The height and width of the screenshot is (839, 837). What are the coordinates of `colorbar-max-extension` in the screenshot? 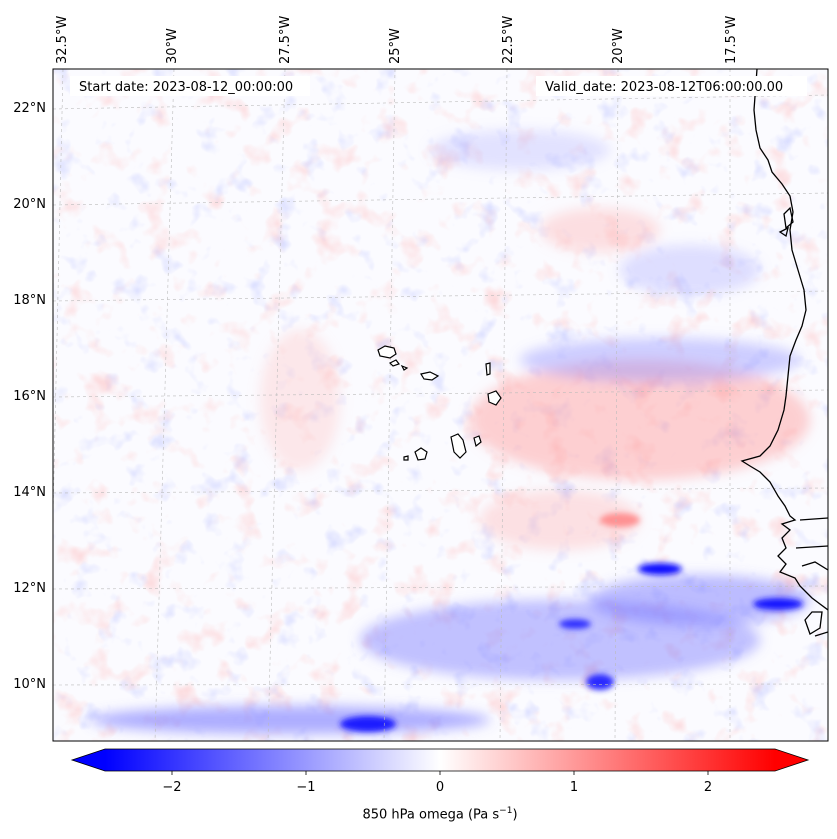 It's located at (791, 760).